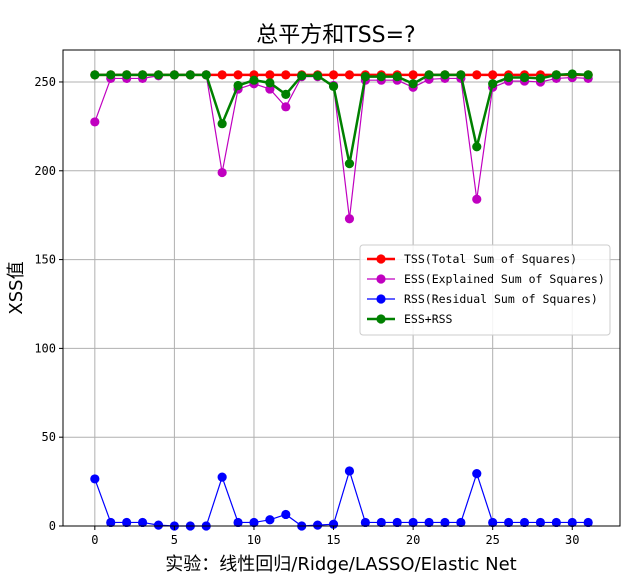  What do you see at coordinates (340, 564) in the screenshot?
I see `x-axis-label: 实验：线性回归/Ridge/LASSO/Elastic Net` at bounding box center [340, 564].